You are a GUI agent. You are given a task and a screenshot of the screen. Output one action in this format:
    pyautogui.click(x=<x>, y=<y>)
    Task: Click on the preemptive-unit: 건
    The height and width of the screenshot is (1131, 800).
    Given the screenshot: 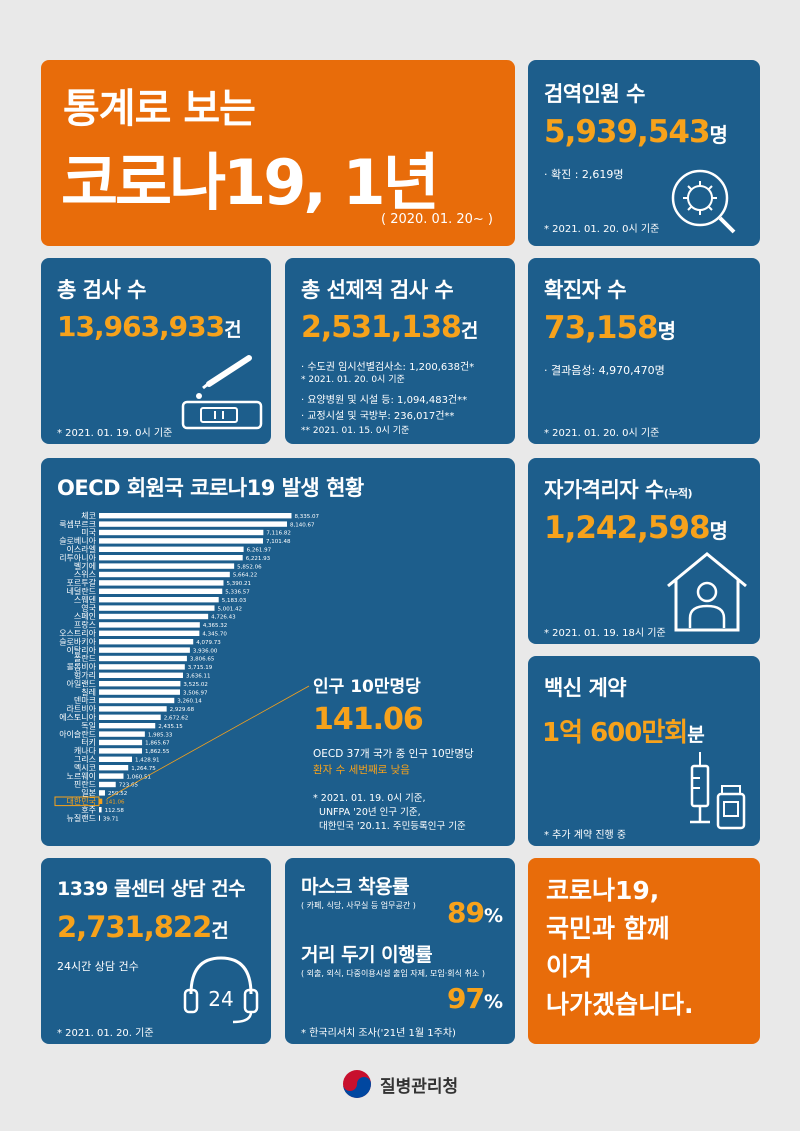 What is the action you would take?
    pyautogui.click(x=469, y=331)
    